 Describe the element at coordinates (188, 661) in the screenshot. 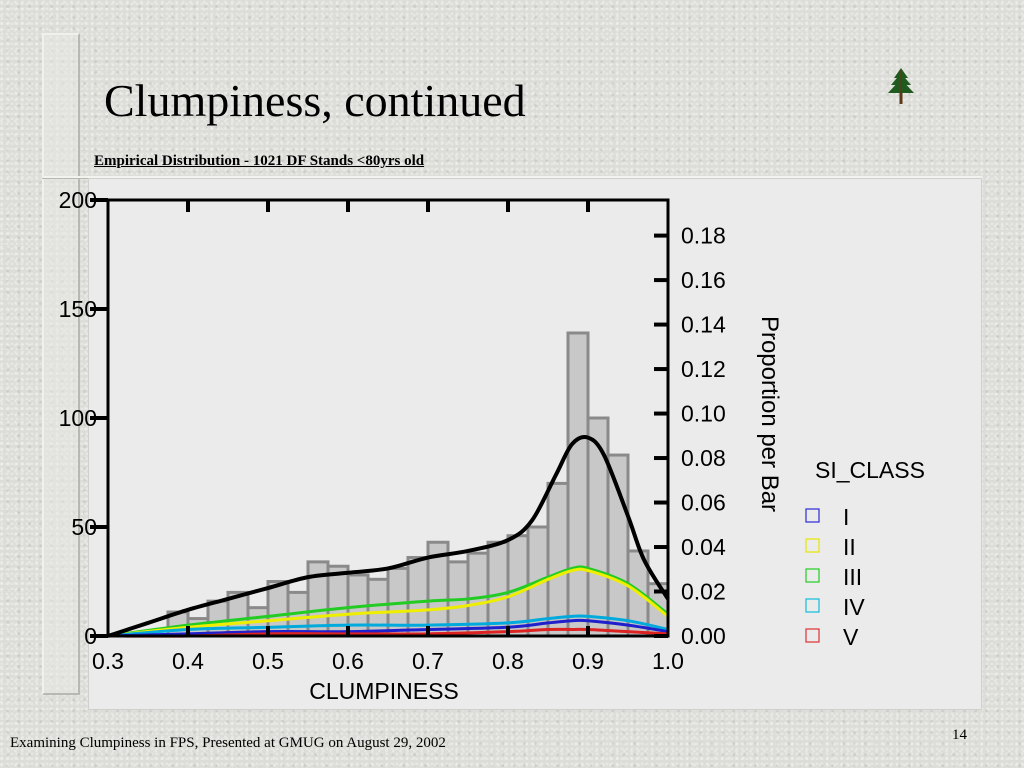

I see `x-tick-label: 0.4` at that location.